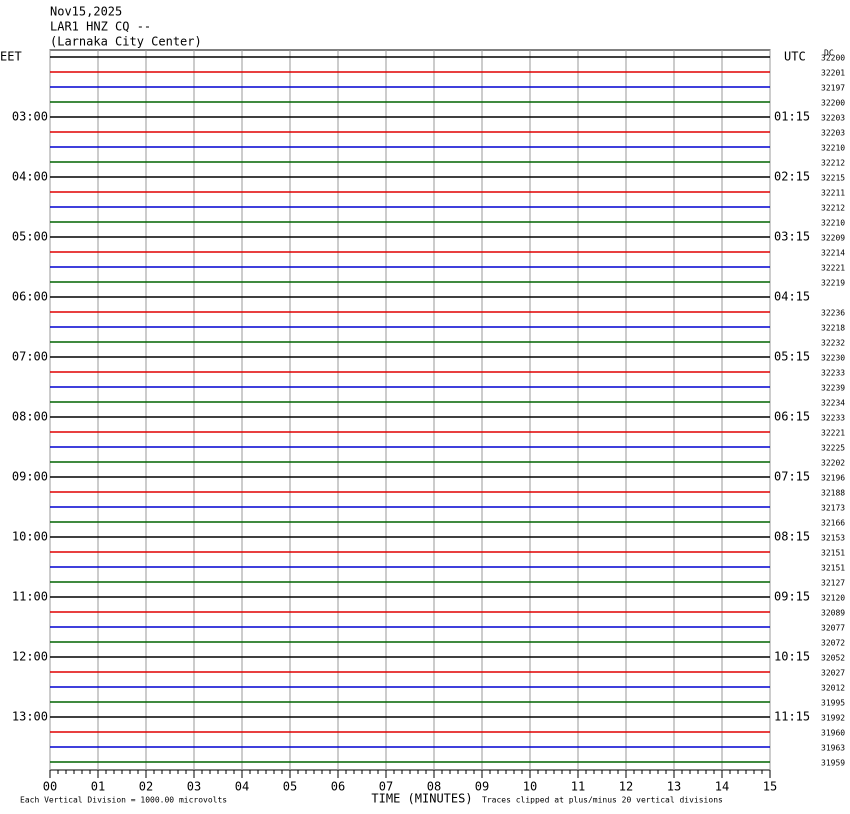 The height and width of the screenshot is (814, 850). I want to click on x-tick-label: 12, so click(626, 787).